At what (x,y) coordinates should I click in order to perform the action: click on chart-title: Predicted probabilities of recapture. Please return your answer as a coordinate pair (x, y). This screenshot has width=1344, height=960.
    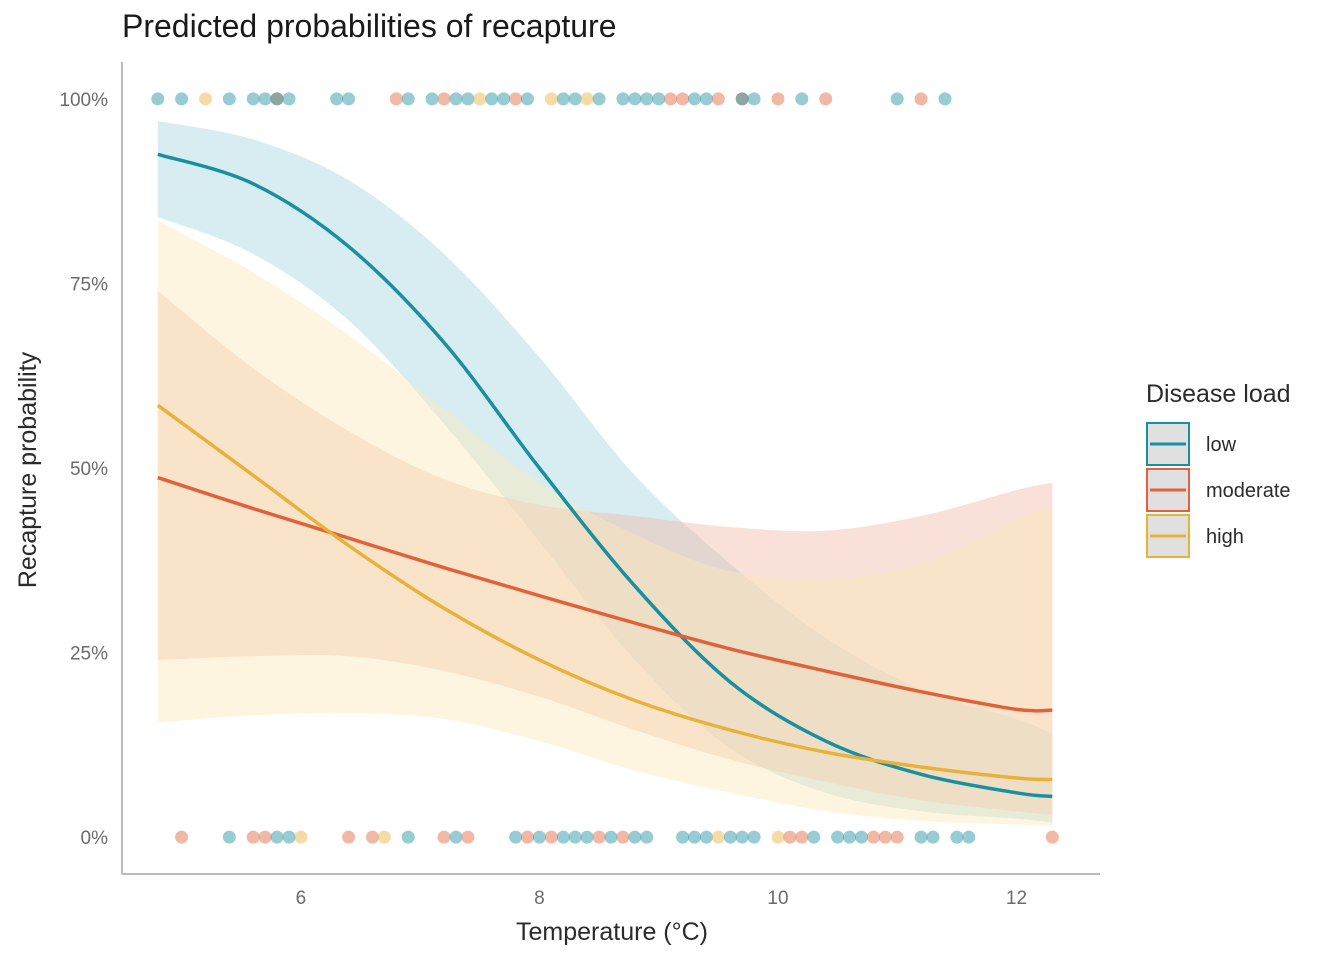
    Looking at the image, I should click on (369, 26).